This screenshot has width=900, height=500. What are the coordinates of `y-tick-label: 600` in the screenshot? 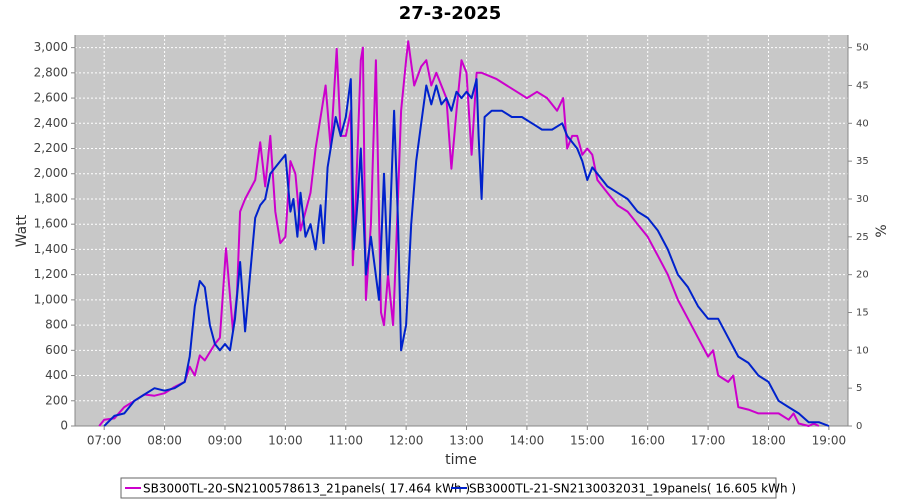 It's located at (56, 350).